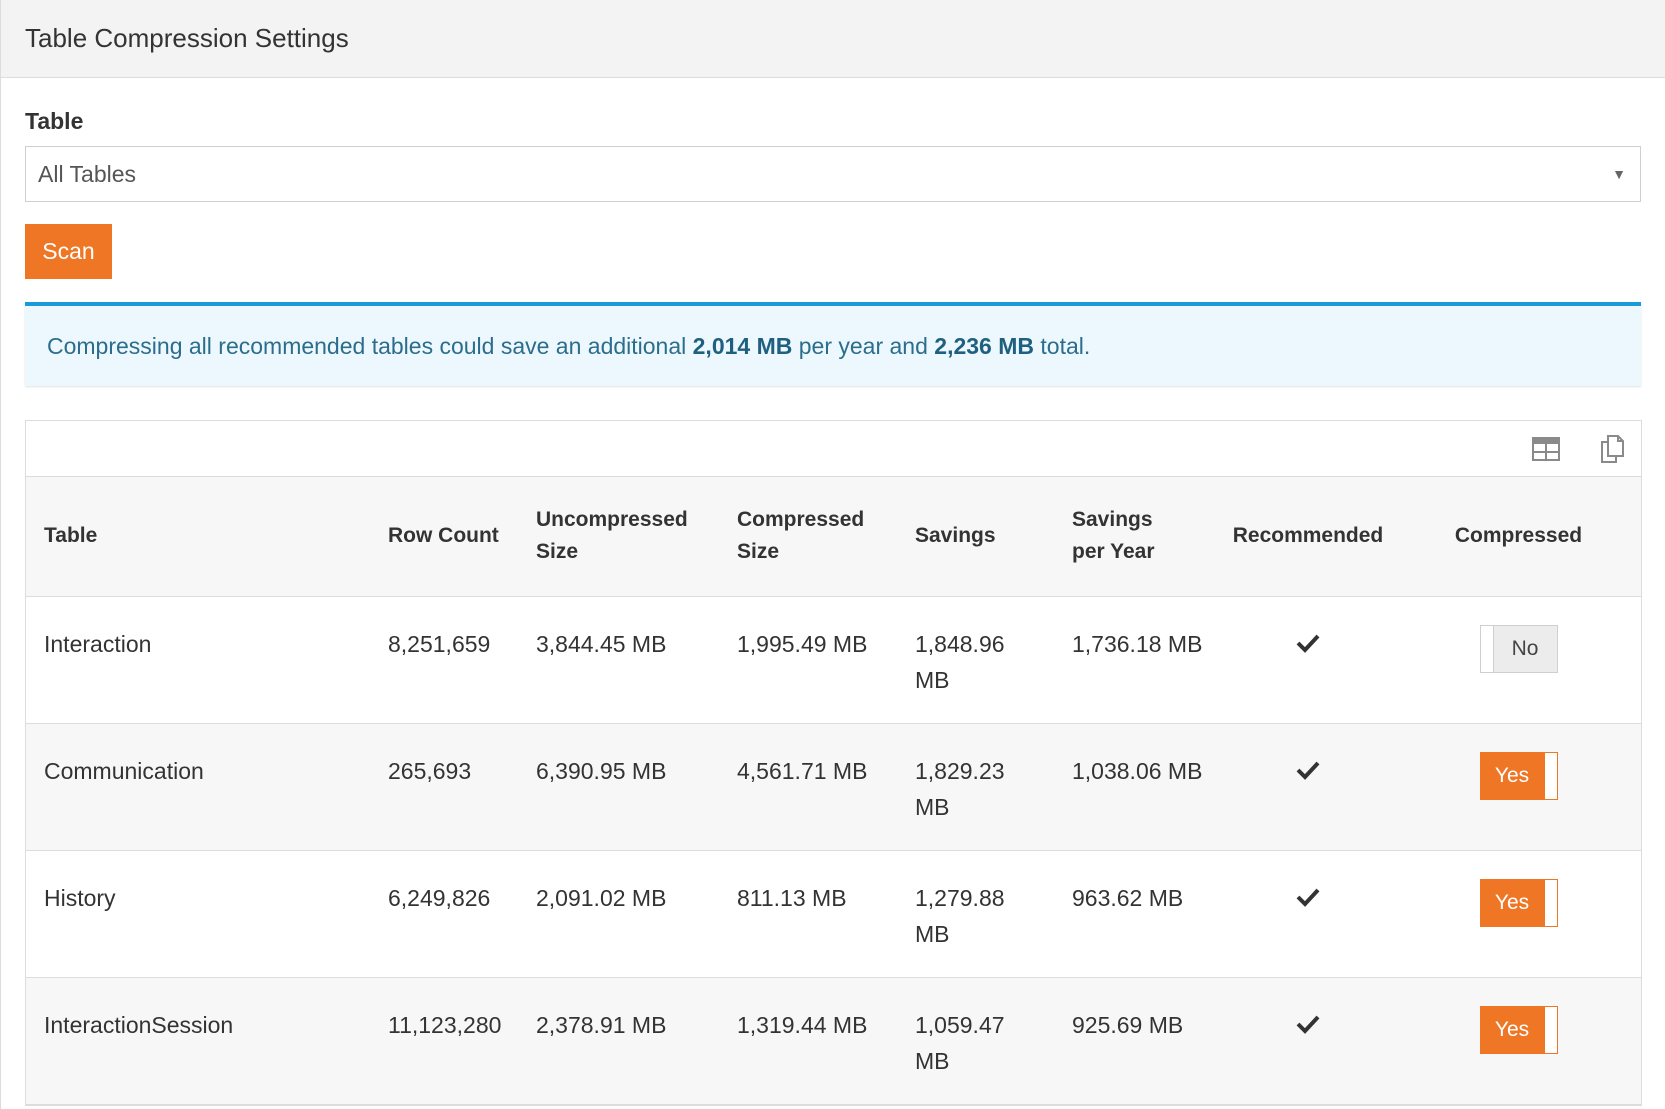  What do you see at coordinates (808, 537) in the screenshot?
I see `column-header-compressed-size: Compressed Size` at bounding box center [808, 537].